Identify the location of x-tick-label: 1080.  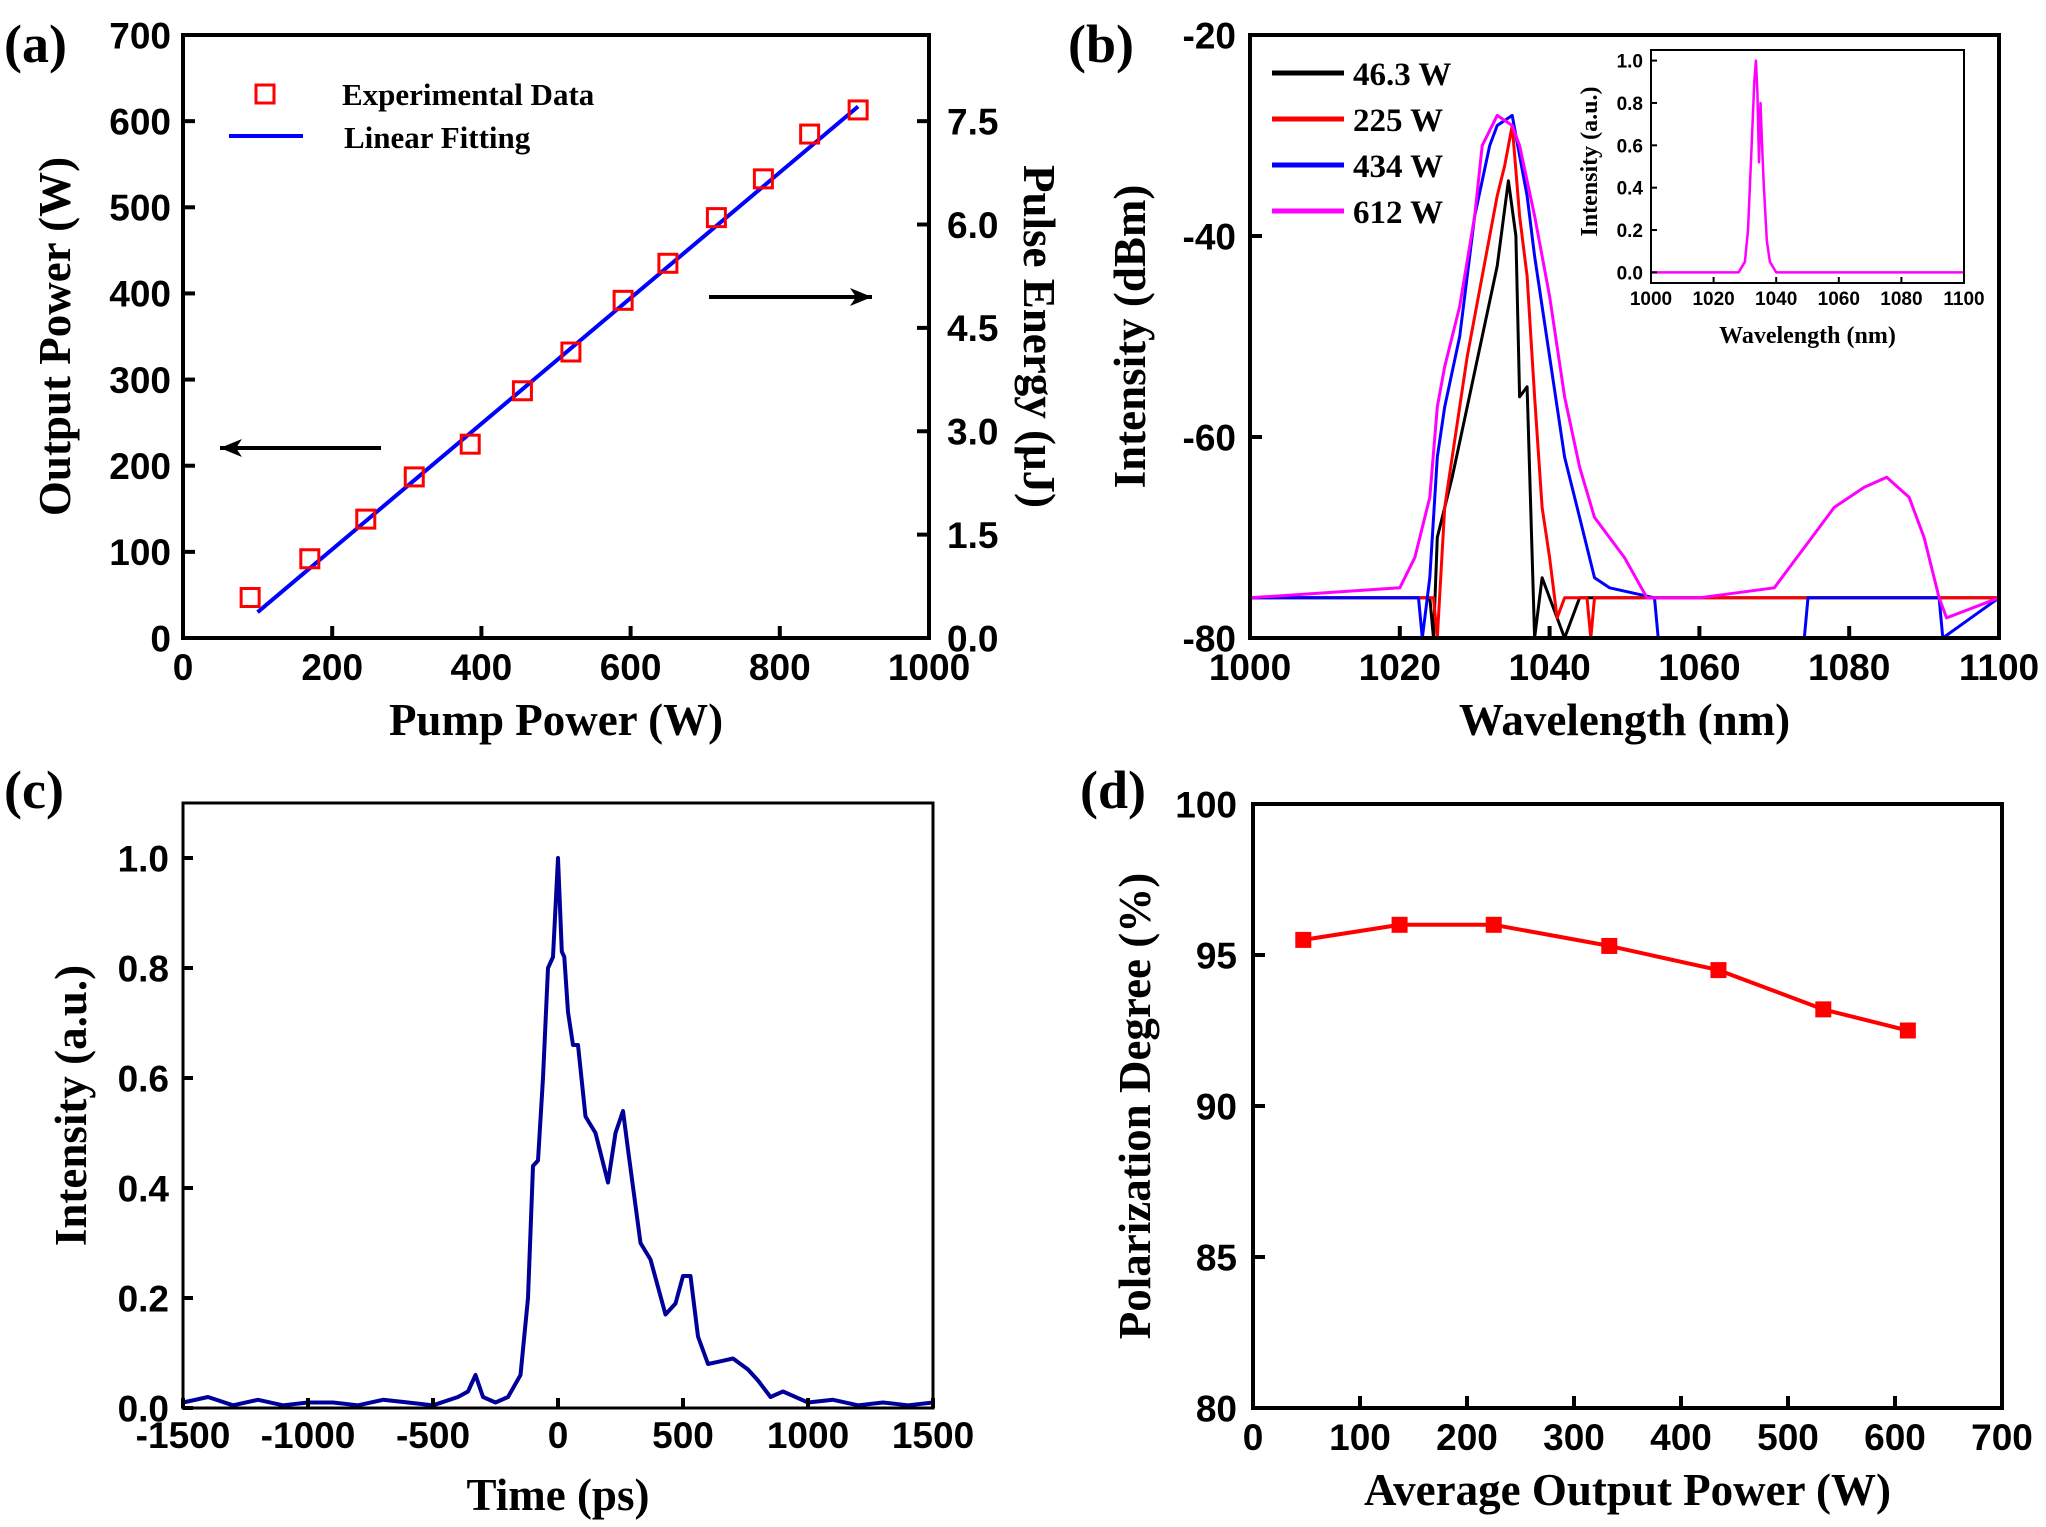
(1849, 667).